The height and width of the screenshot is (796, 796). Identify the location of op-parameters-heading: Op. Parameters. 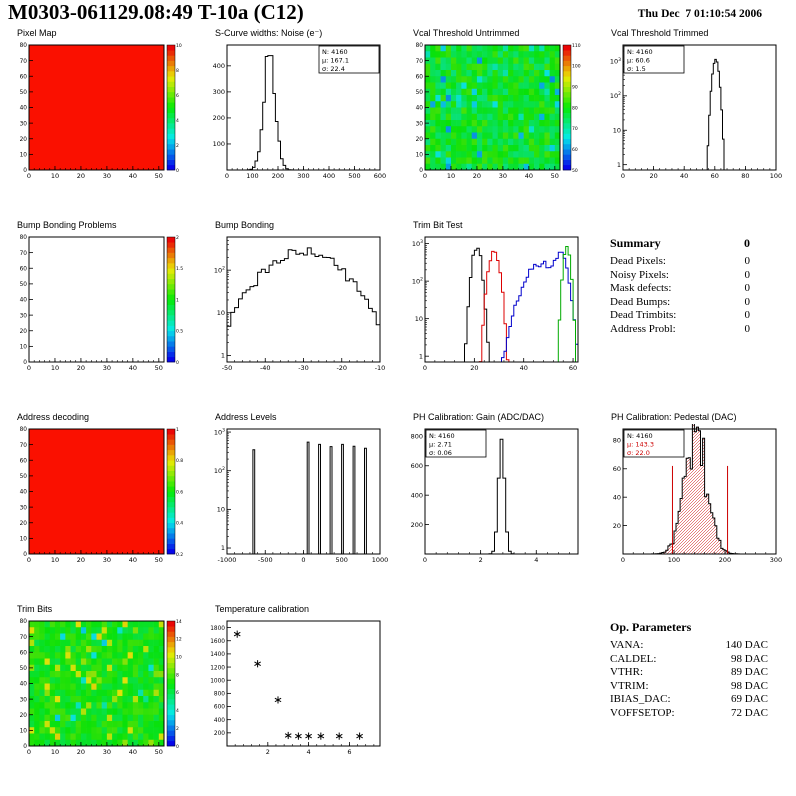
(651, 627).